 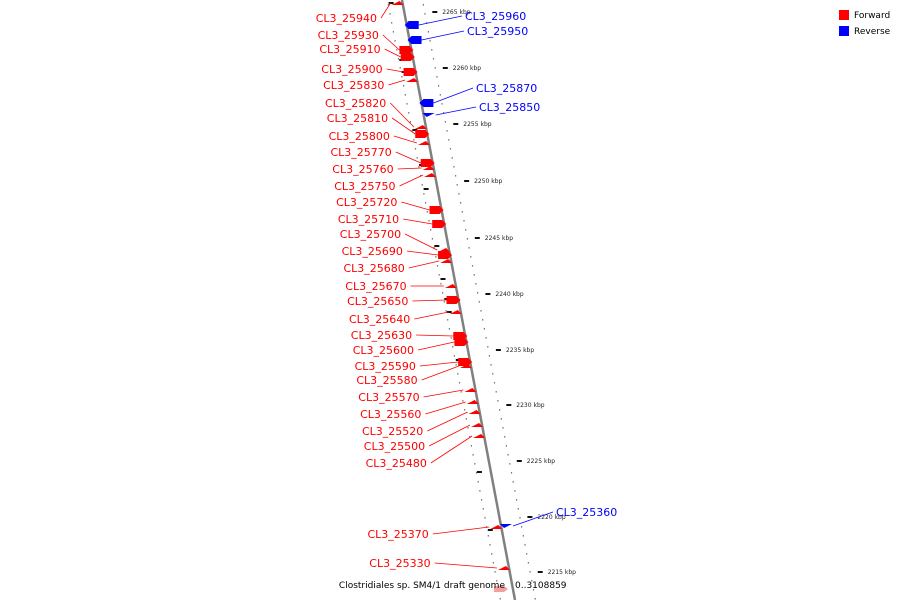 What do you see at coordinates (346, 18) in the screenshot?
I see `forward-gene-label: CL3_25940` at bounding box center [346, 18].